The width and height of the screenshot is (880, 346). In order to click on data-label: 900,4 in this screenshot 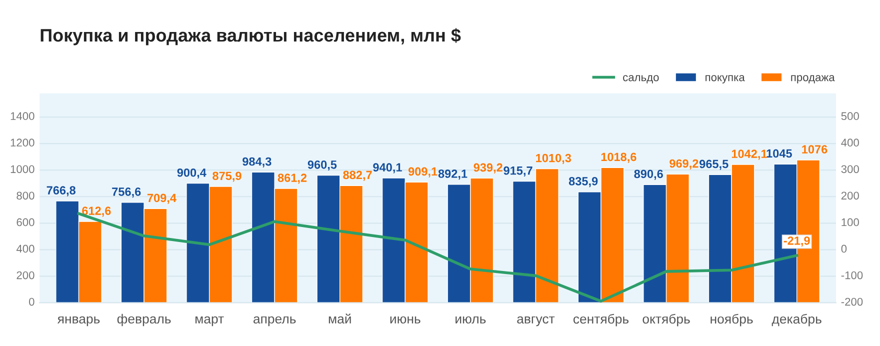, I will do `click(191, 173)`.